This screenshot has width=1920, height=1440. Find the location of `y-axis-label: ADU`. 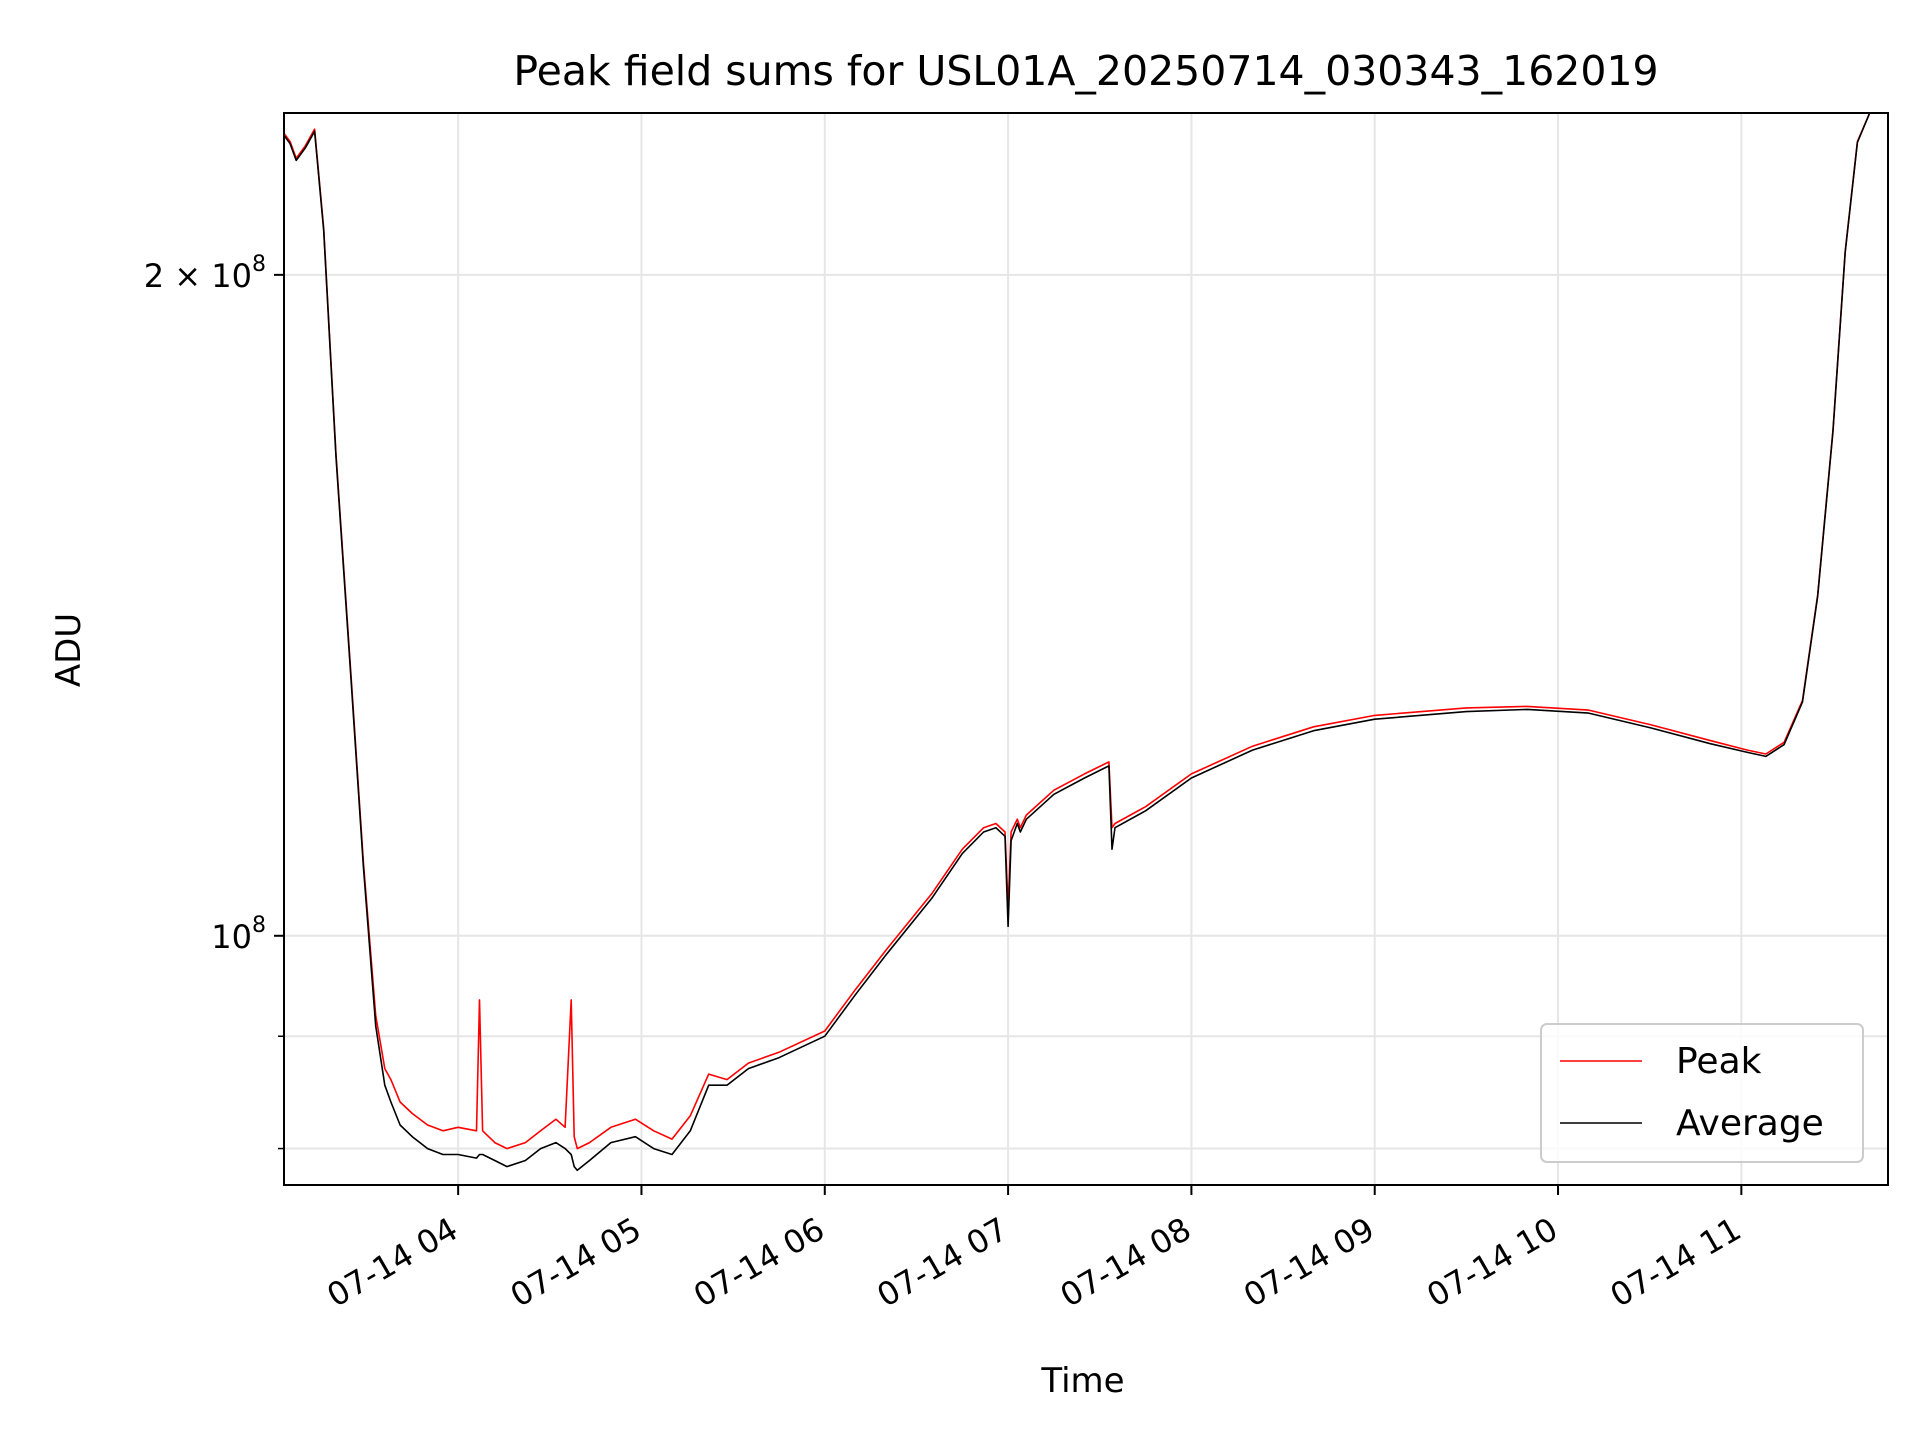

y-axis-label: ADU is located at coordinates (69, 650).